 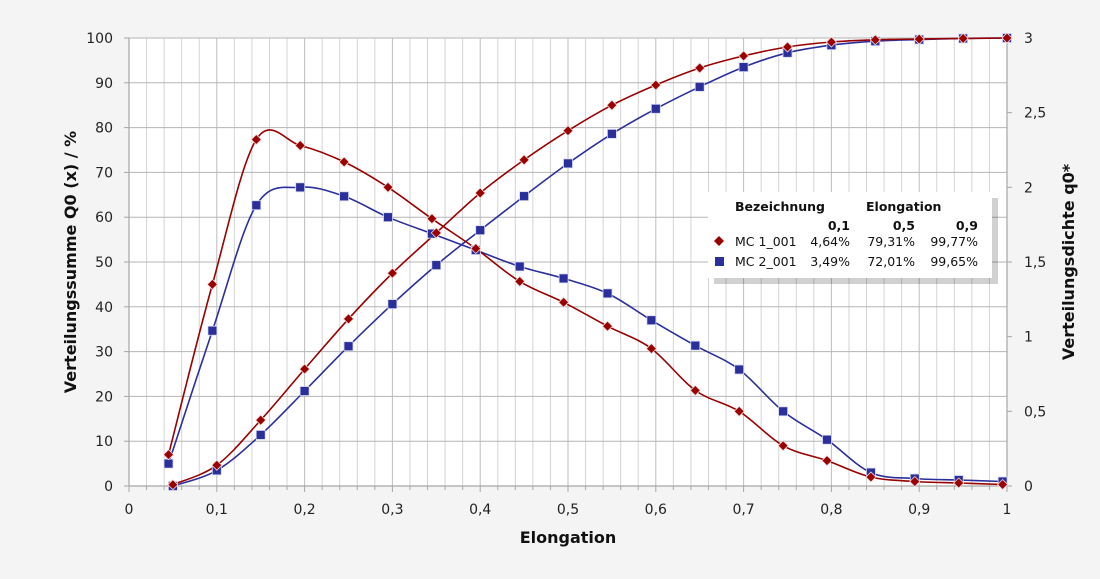 What do you see at coordinates (480, 510) in the screenshot?
I see `x-tick-label: 0,4` at bounding box center [480, 510].